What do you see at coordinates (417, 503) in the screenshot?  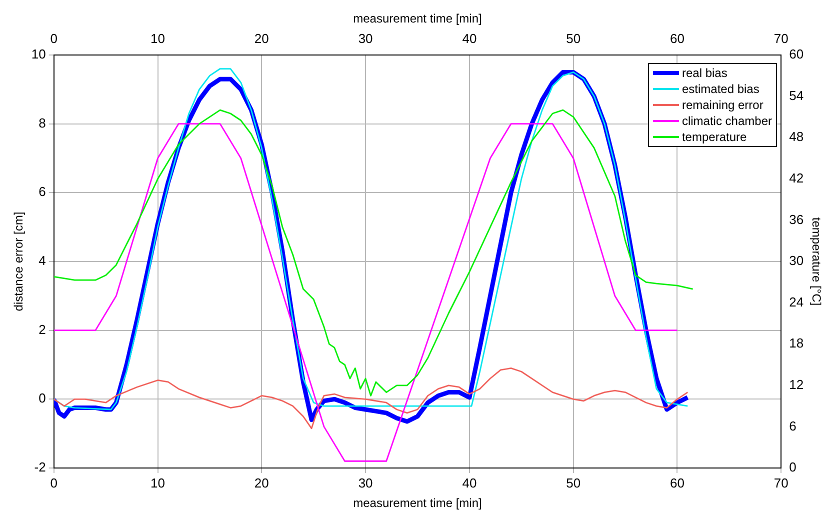 I see `x-axis-title: measurement time [min]` at bounding box center [417, 503].